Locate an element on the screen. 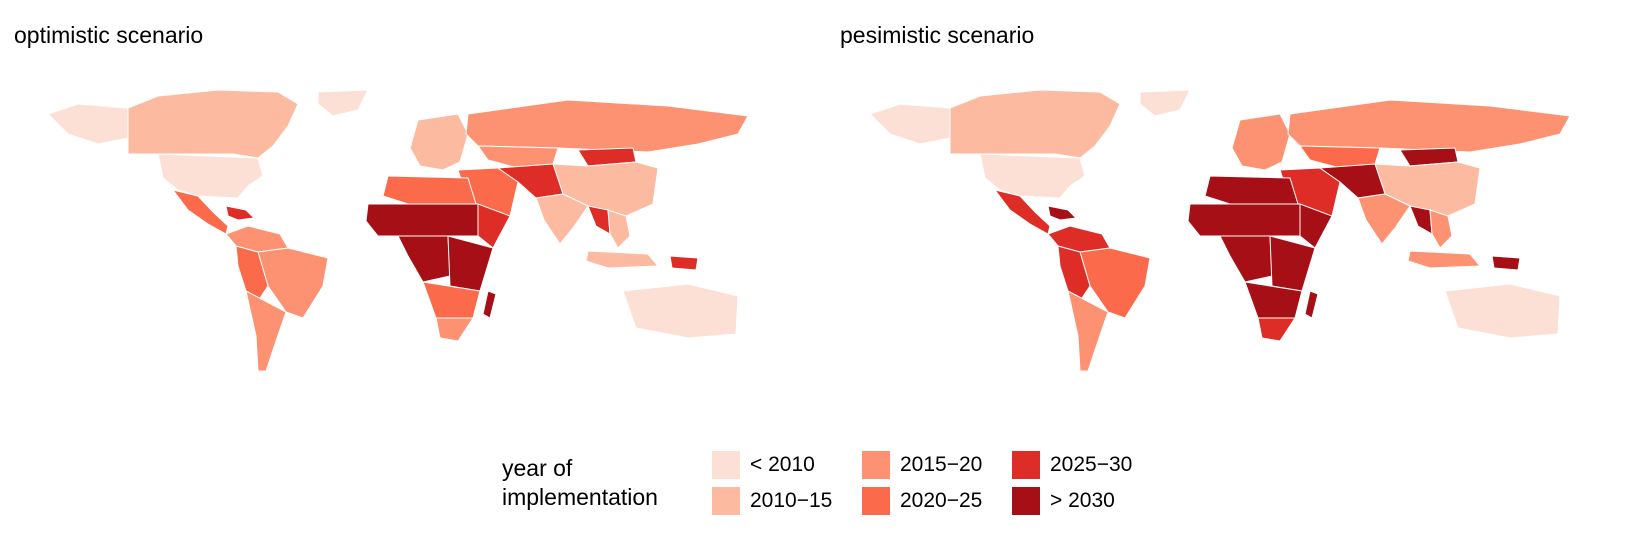 The height and width of the screenshot is (546, 1652). pessimistic-panel-title: pesimistic scenario is located at coordinates (937, 35).